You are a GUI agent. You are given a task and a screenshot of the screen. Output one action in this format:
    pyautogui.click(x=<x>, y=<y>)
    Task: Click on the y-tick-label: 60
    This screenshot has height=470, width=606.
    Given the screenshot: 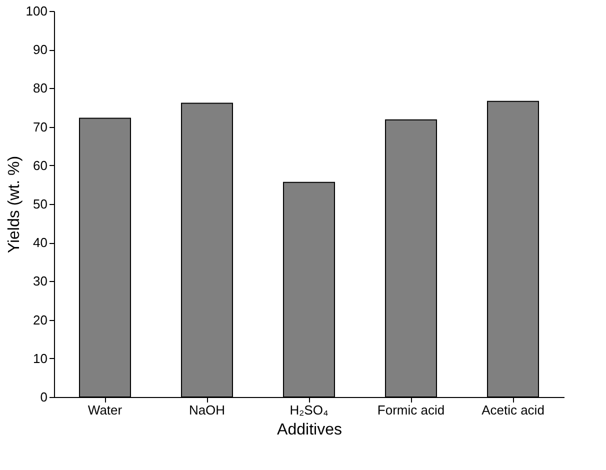 What is the action you would take?
    pyautogui.click(x=40, y=165)
    